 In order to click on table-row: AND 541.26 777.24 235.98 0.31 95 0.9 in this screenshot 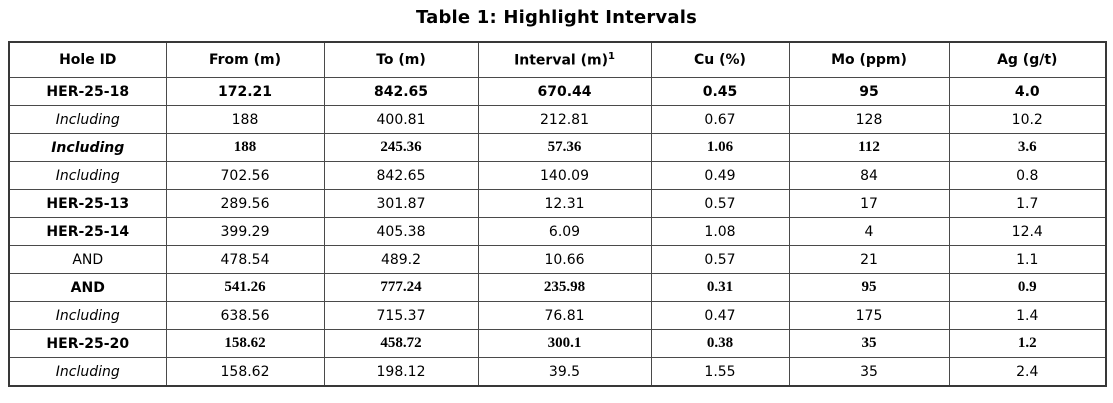, I will do `click(557, 287)`.